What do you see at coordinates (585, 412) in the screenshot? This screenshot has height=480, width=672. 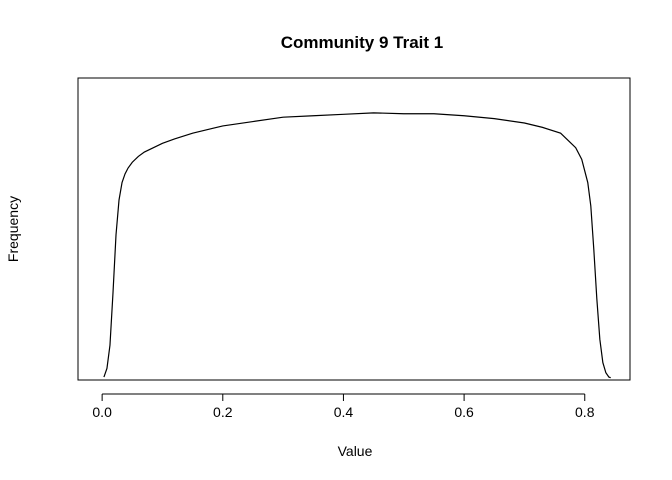 I see `x-tick-label: 0.8` at bounding box center [585, 412].